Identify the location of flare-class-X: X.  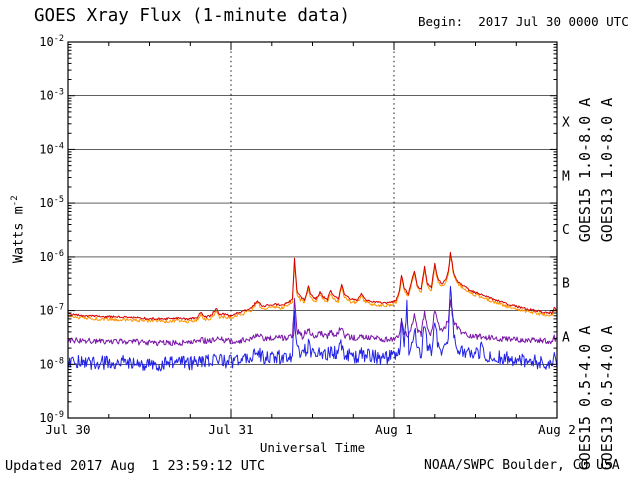
(566, 123).